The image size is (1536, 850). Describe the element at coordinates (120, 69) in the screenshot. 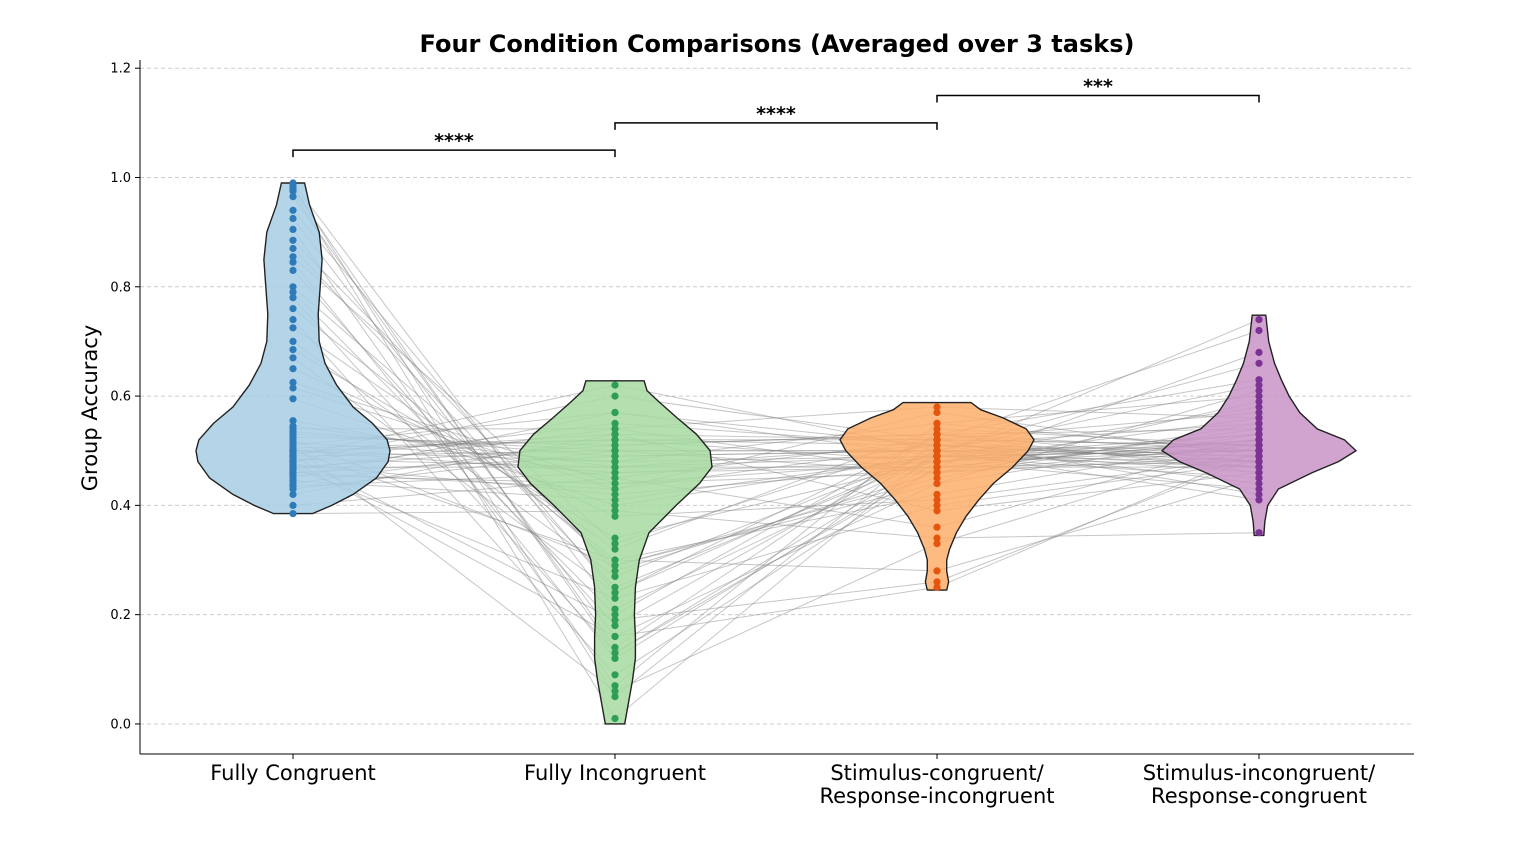

I see `y-tick-label: 1.2` at that location.